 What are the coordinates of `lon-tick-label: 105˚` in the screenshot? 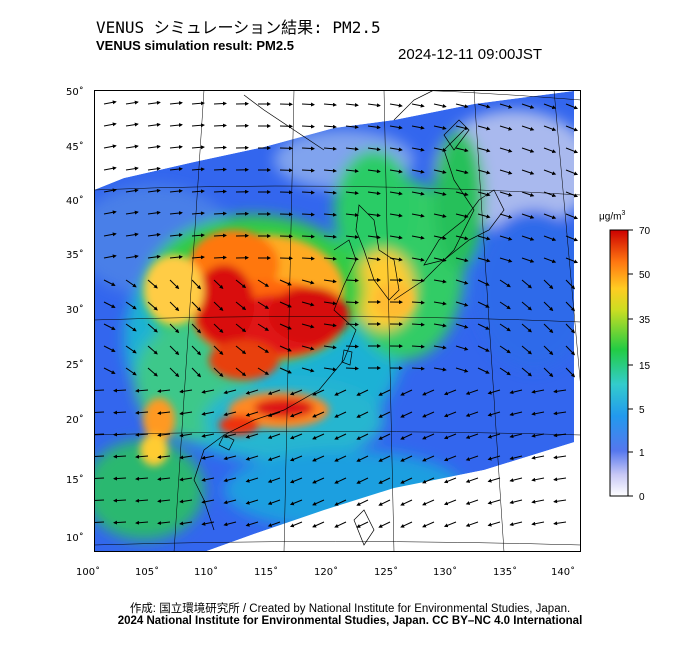 It's located at (147, 572).